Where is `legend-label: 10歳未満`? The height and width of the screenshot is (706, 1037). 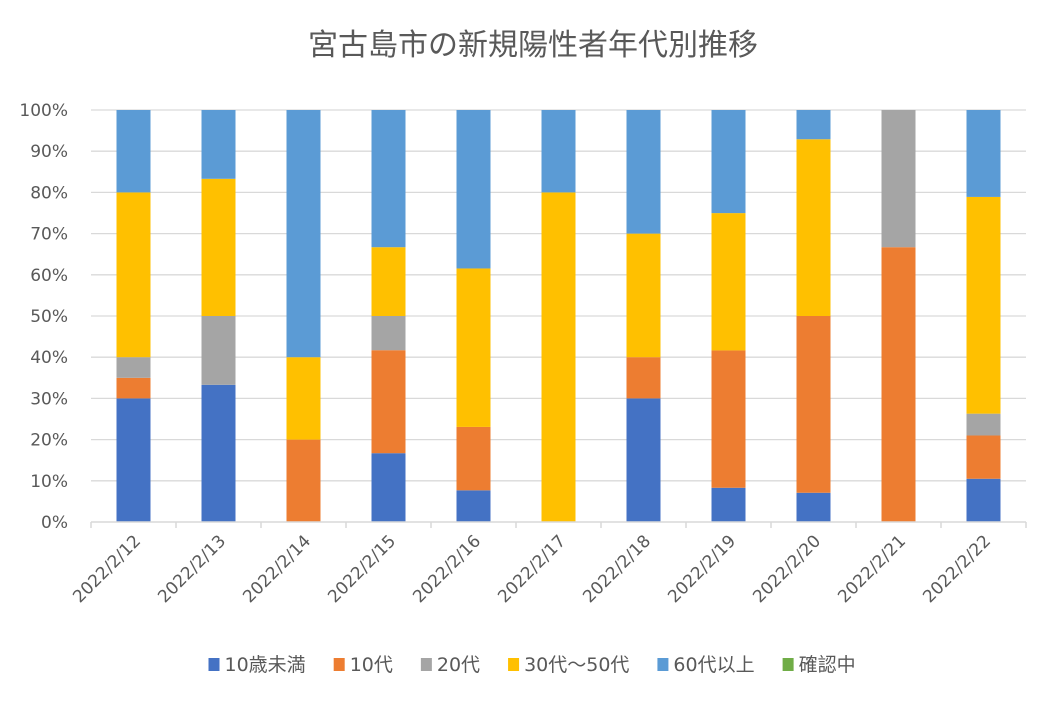
legend-label: 10歳未満 is located at coordinates (265, 665).